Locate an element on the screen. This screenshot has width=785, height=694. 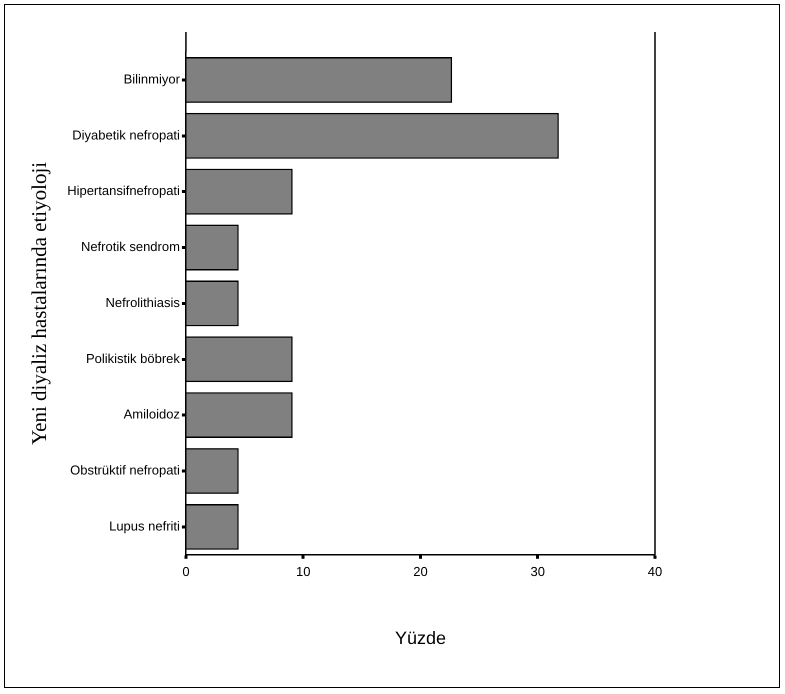
y-tick-label: Diyabetik nefropati is located at coordinates (126, 134).